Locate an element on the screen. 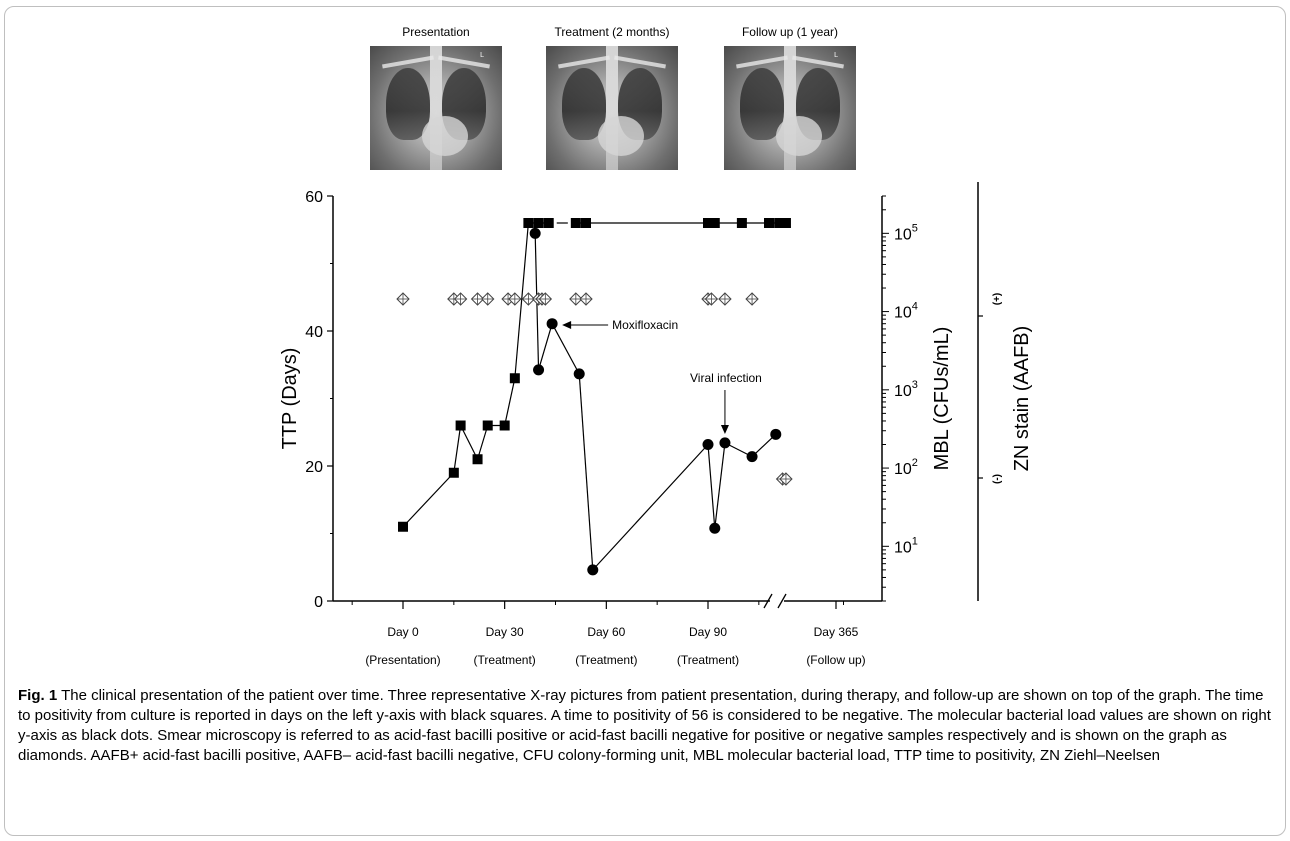 The width and height of the screenshot is (1290, 841). caption-label: Fig. 1 is located at coordinates (38, 695).